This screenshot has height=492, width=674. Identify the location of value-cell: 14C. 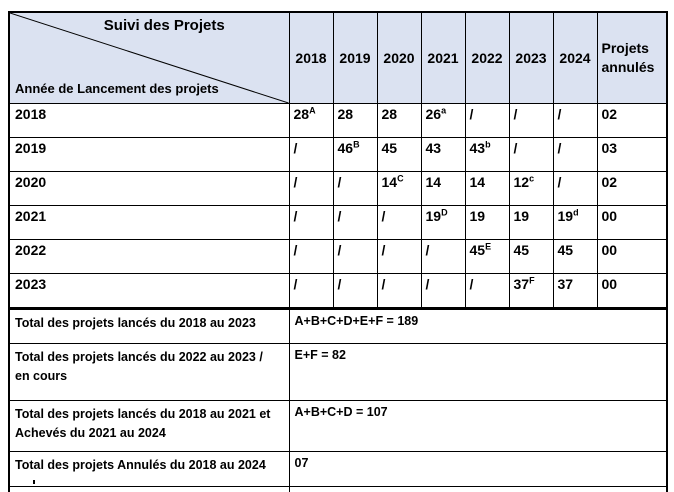
(399, 188).